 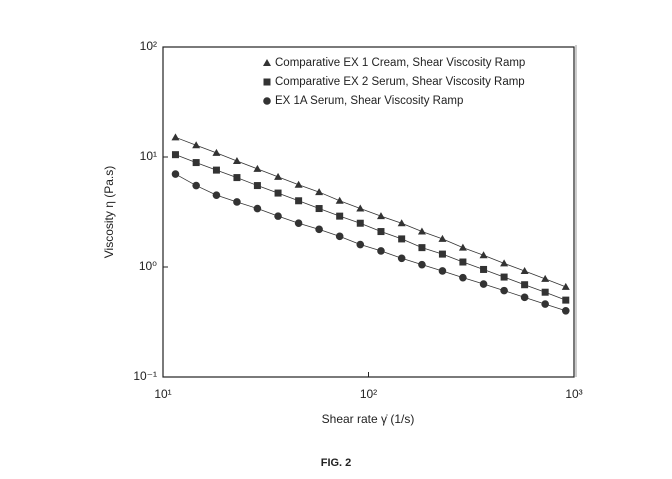 I want to click on caption: FIG. 2, so click(x=336, y=463).